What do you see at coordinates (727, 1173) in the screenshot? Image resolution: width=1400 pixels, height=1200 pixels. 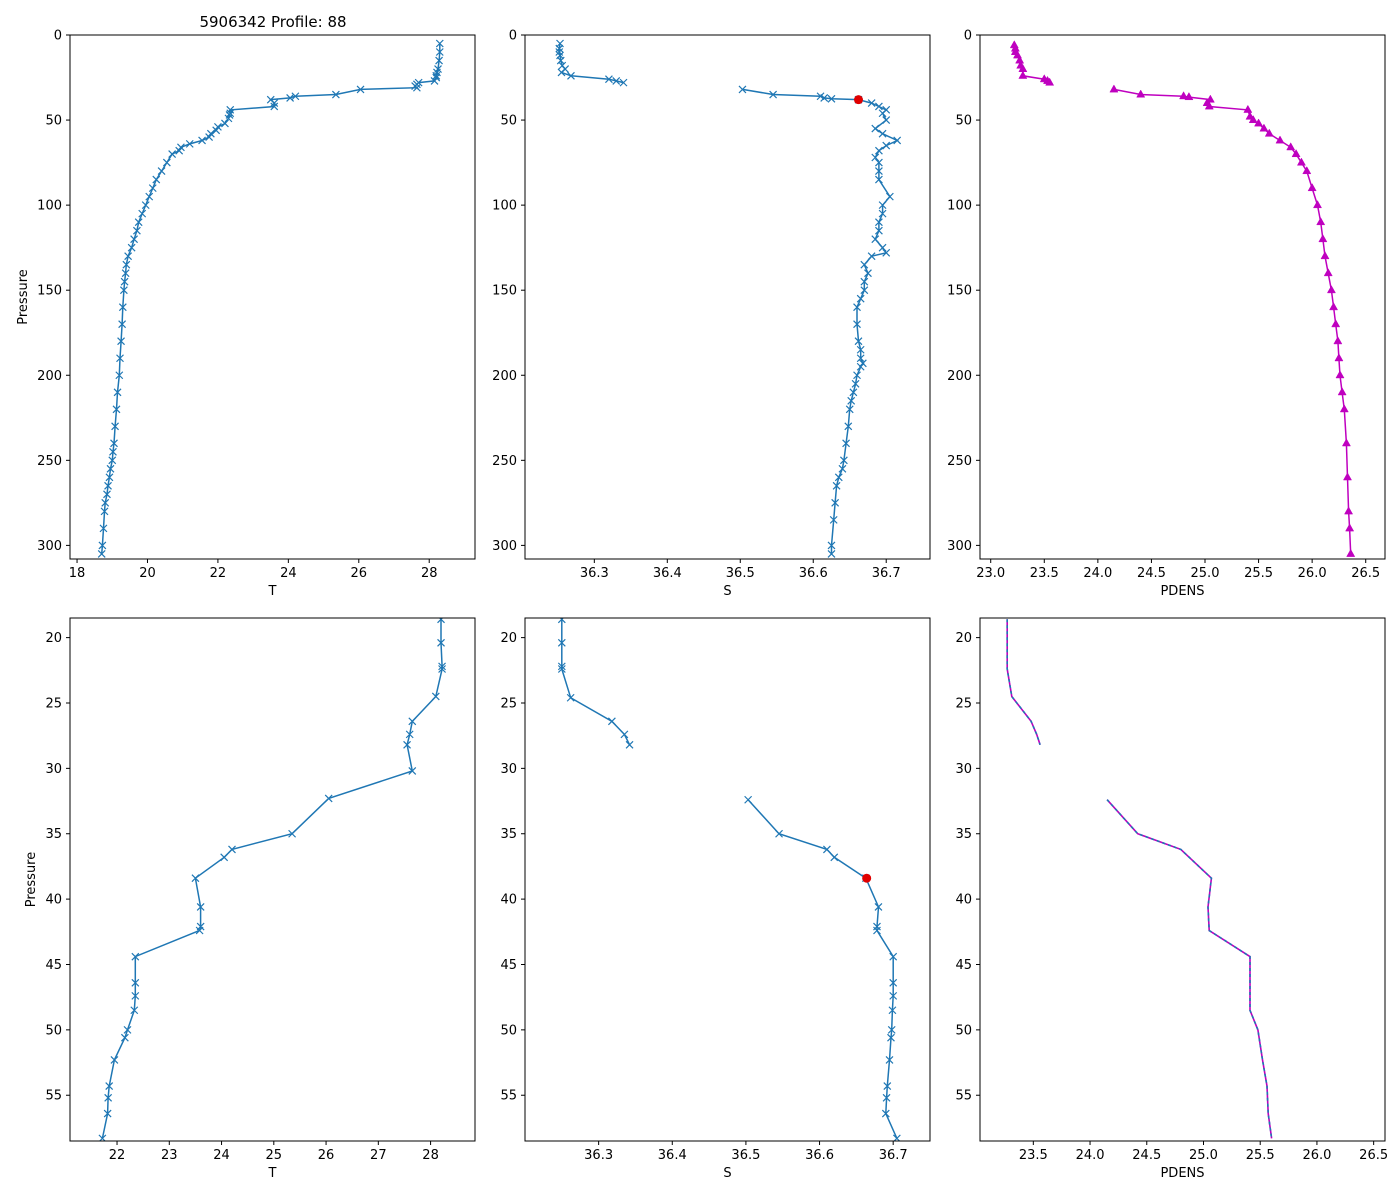 I see `x-axis-label: S` at bounding box center [727, 1173].